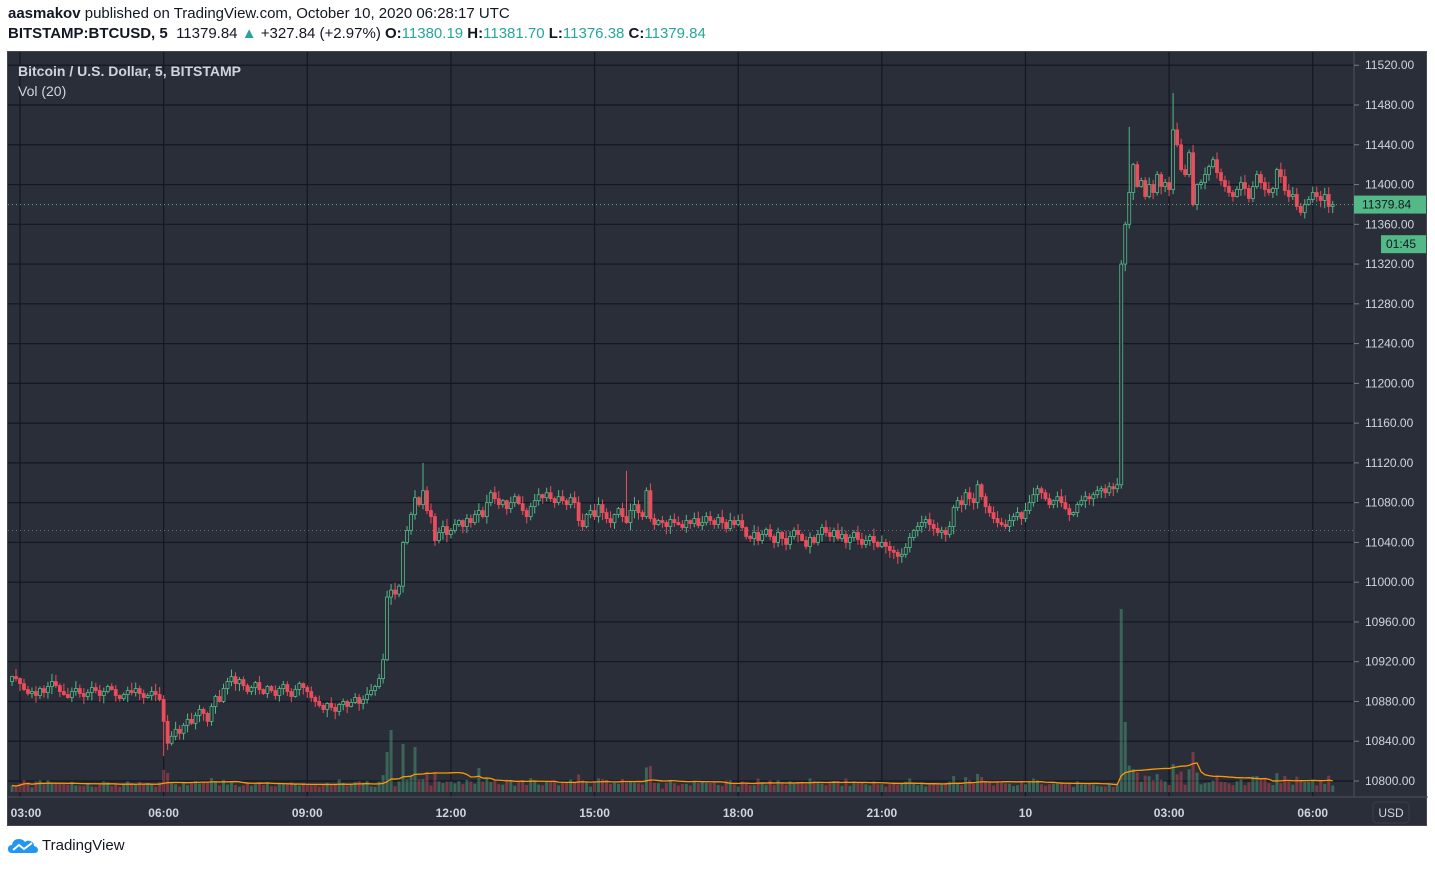  Describe the element at coordinates (1391, 812) in the screenshot. I see `currency-button` at that location.